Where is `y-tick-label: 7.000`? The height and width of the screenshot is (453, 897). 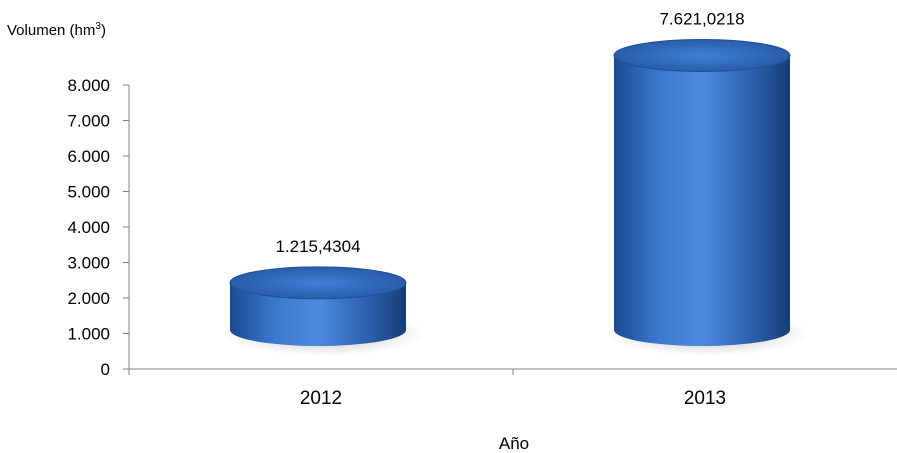
y-tick-label: 7.000 is located at coordinates (88, 121).